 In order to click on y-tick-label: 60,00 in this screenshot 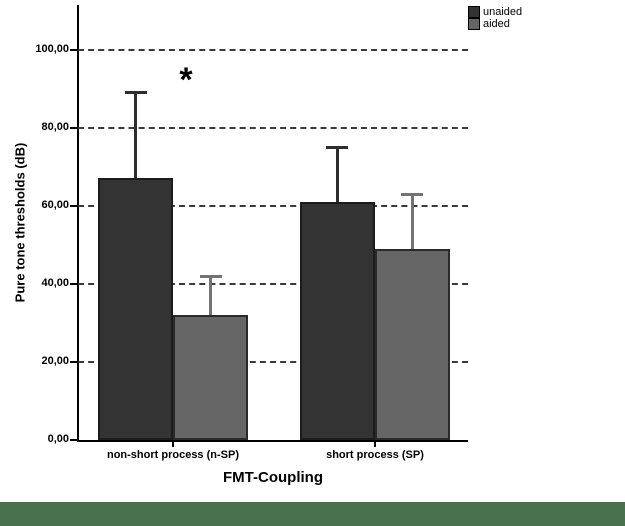, I will do `click(55, 204)`.